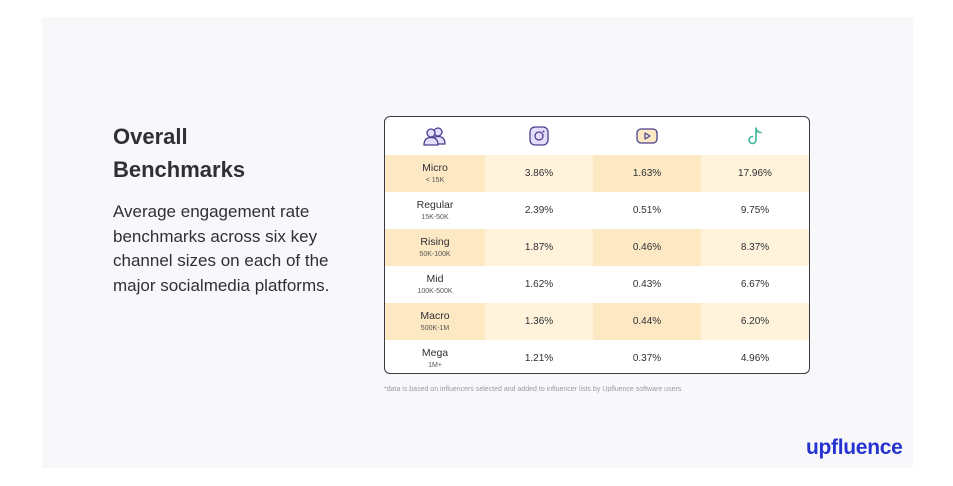 This screenshot has height=486, width=953. Describe the element at coordinates (435, 217) in the screenshot. I see `channel-size-range: 15K-50K` at that location.